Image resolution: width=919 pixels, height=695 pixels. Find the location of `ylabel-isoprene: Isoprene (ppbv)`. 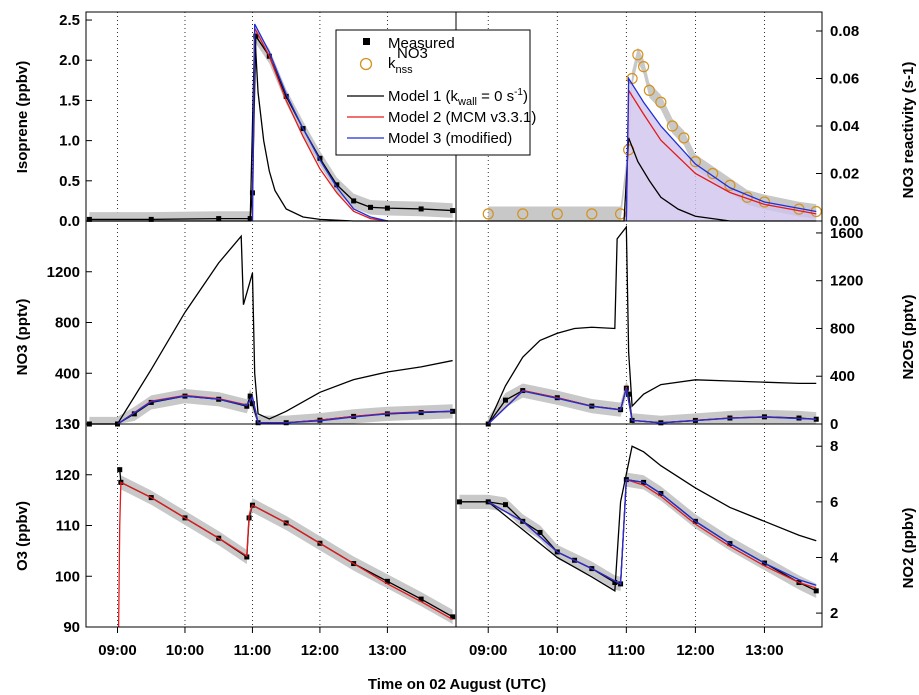

ylabel-isoprene: Isoprene (ppbv) is located at coordinates (22, 117).